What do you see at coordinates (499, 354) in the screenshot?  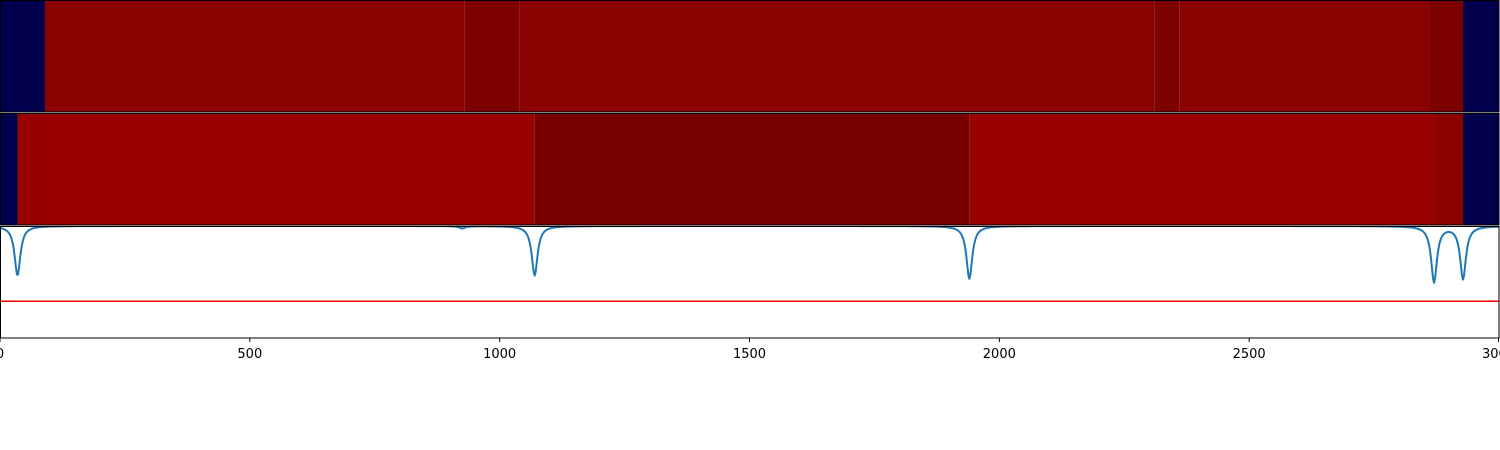 I see `x-tick-label: 1000` at bounding box center [499, 354].